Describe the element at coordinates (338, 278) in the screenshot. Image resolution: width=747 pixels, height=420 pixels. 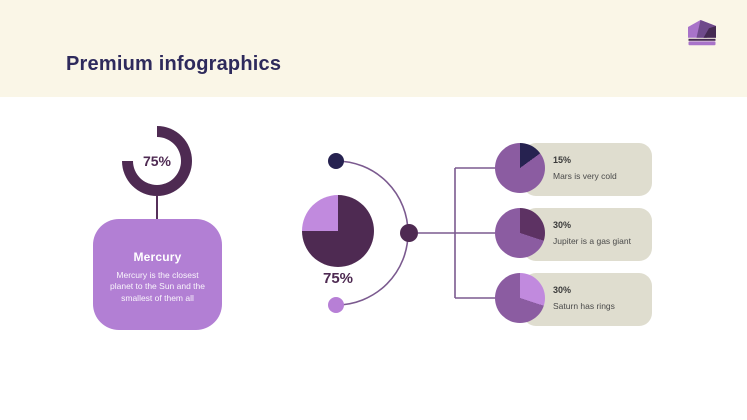
I see `center-pie-percent-label: 75%` at that location.